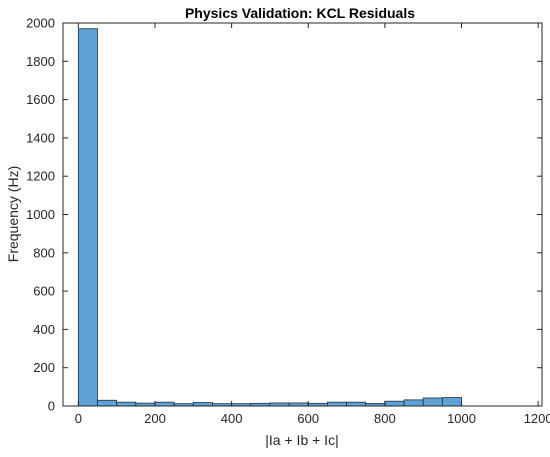 The image size is (550, 457). What do you see at coordinates (44, 367) in the screenshot?
I see `y-tick-label: 200` at bounding box center [44, 367].